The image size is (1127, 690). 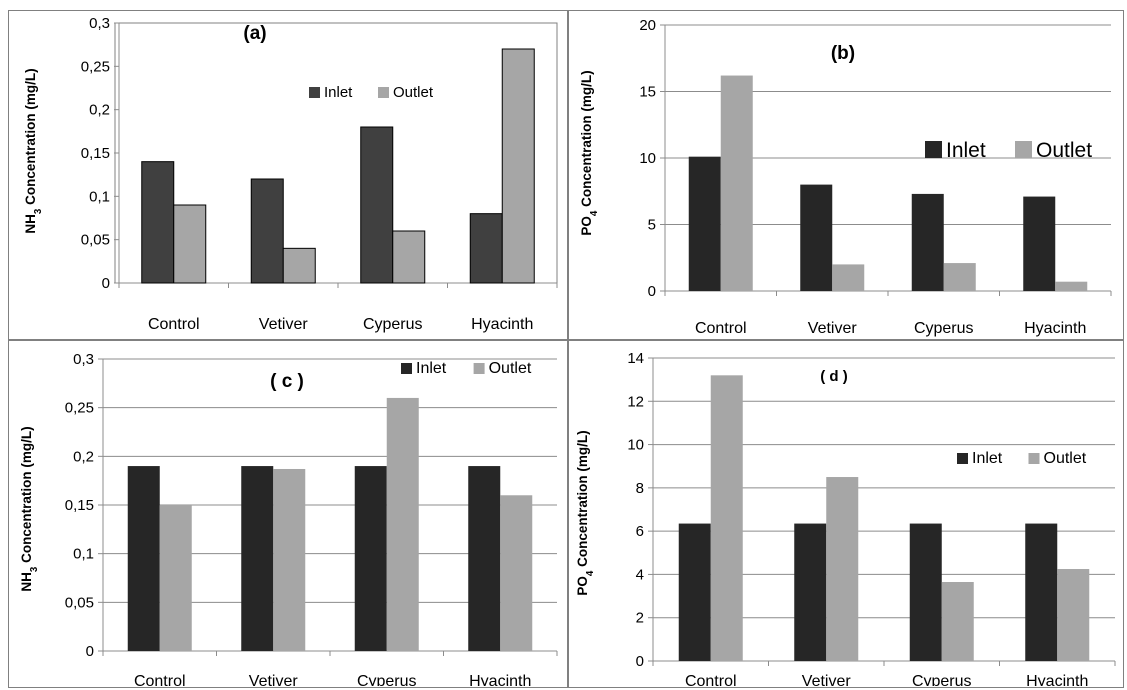 I want to click on y-tick-label: 5, so click(x=652, y=225).